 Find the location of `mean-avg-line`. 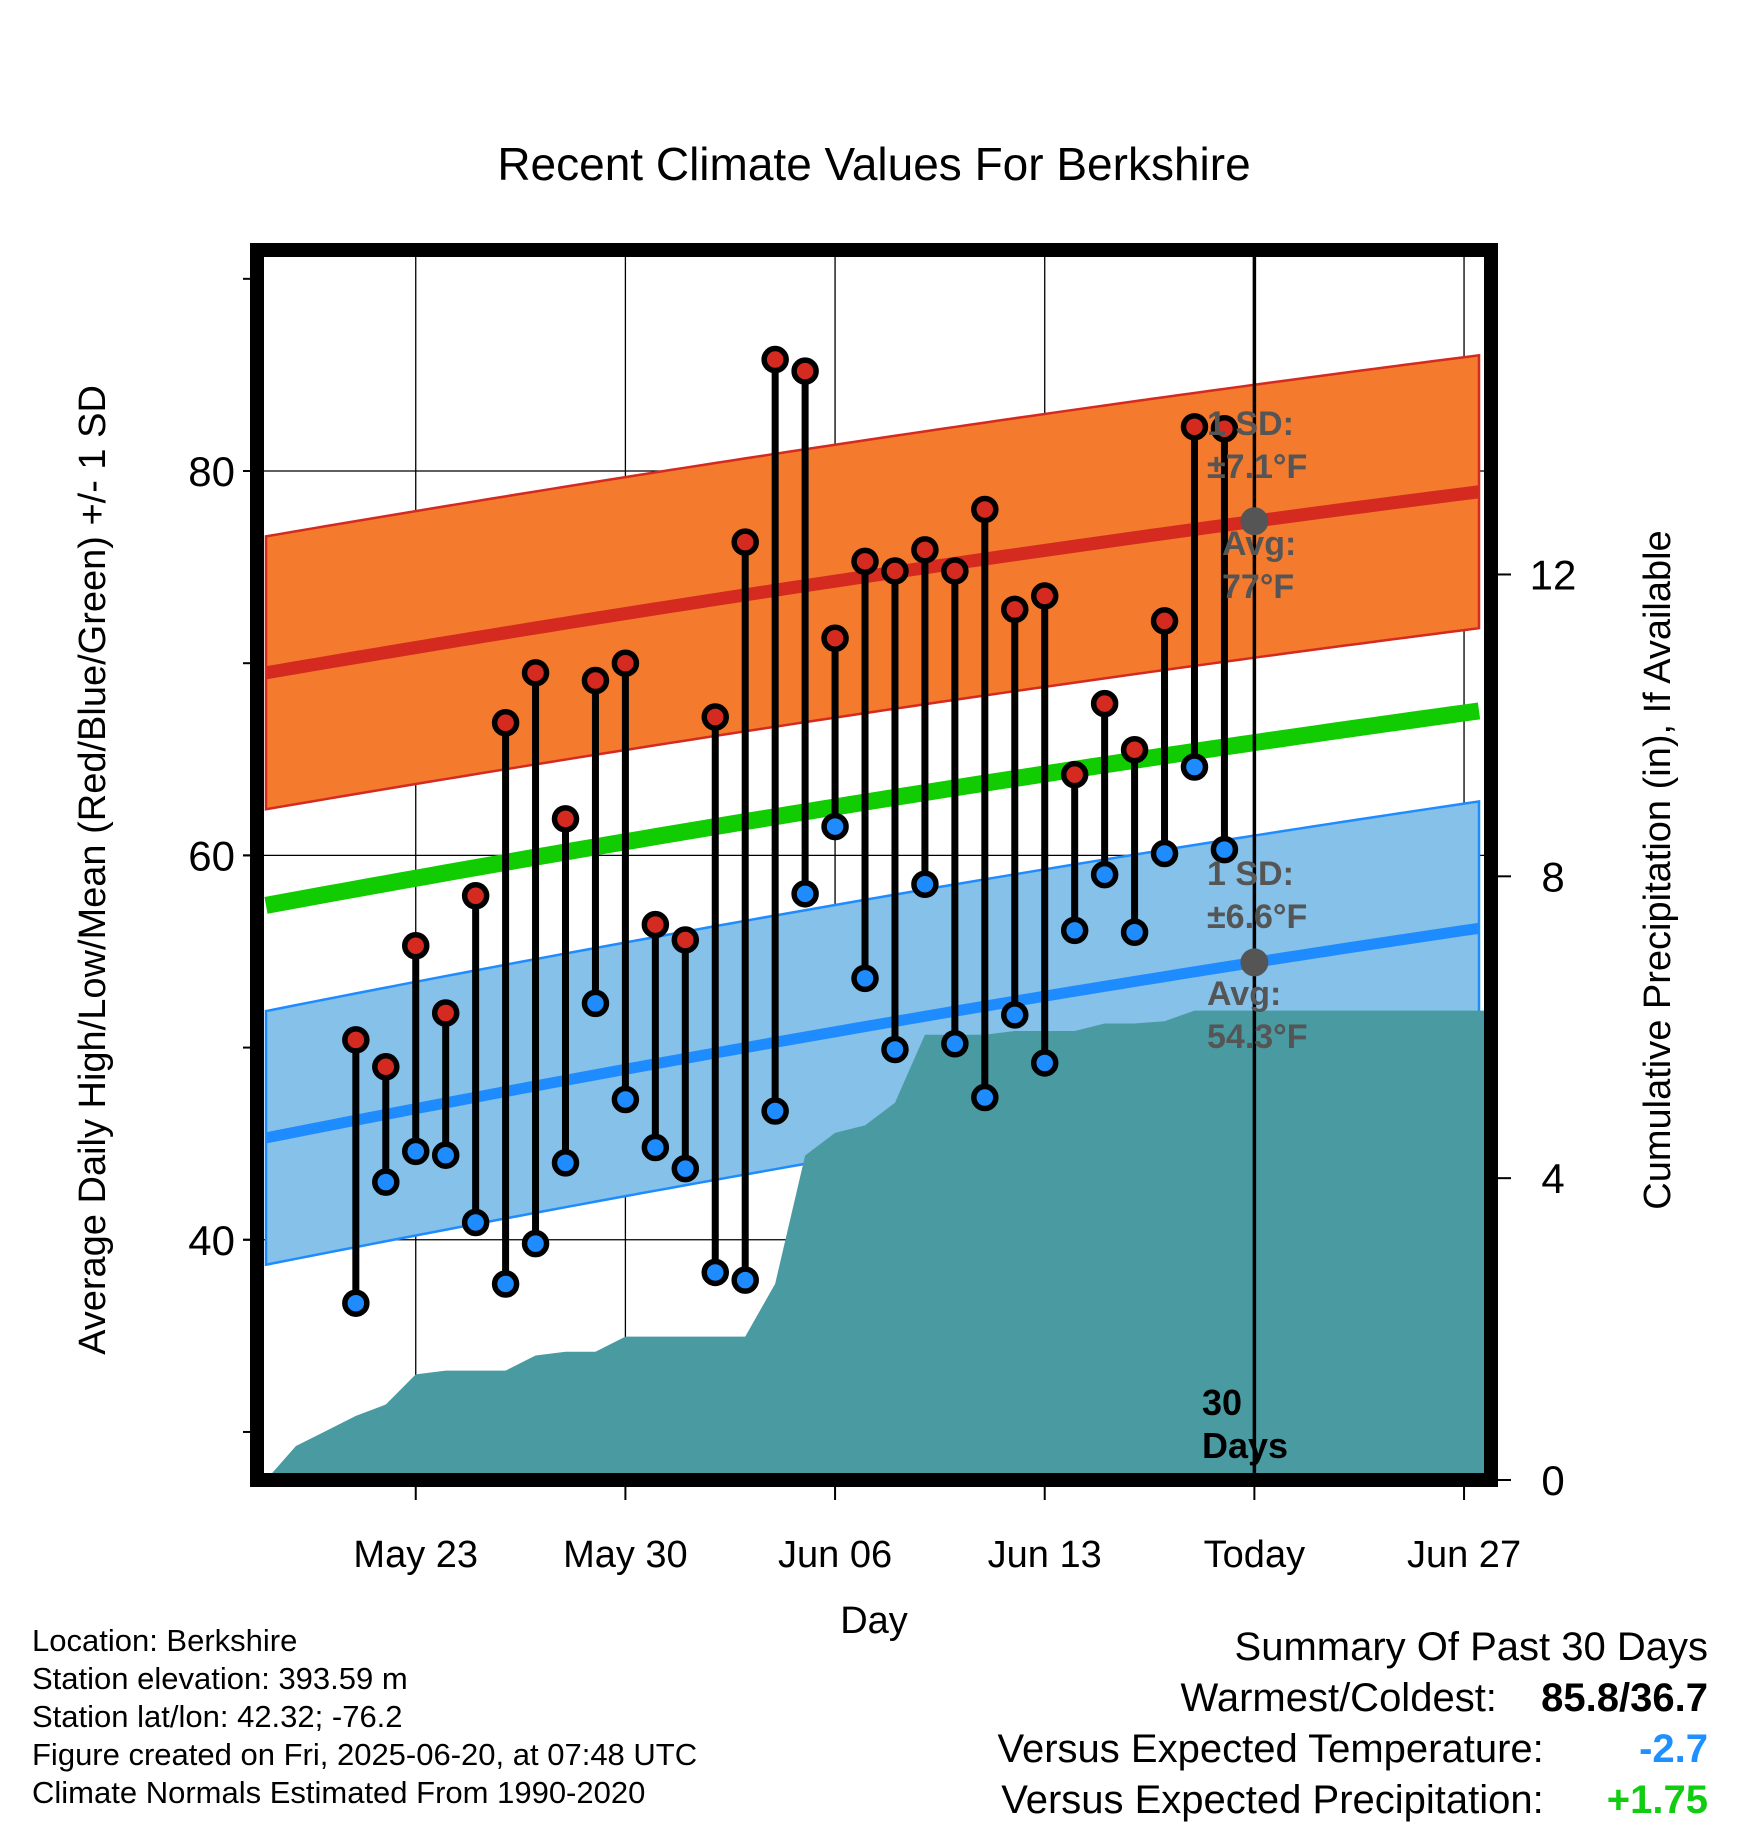

mean-avg-line is located at coordinates (872, 808).